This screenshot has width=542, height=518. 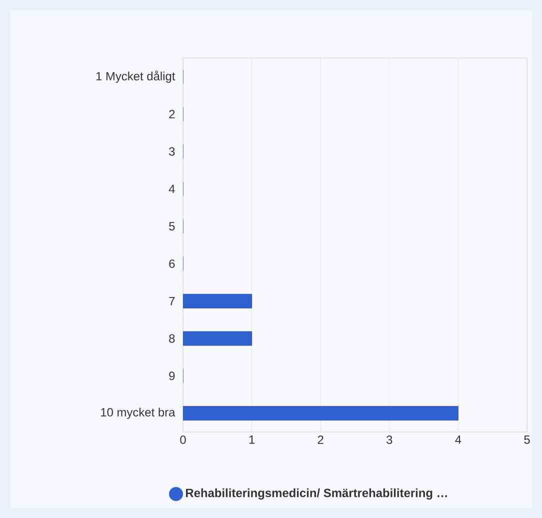 I want to click on y-tick-label: 6, so click(x=172, y=263).